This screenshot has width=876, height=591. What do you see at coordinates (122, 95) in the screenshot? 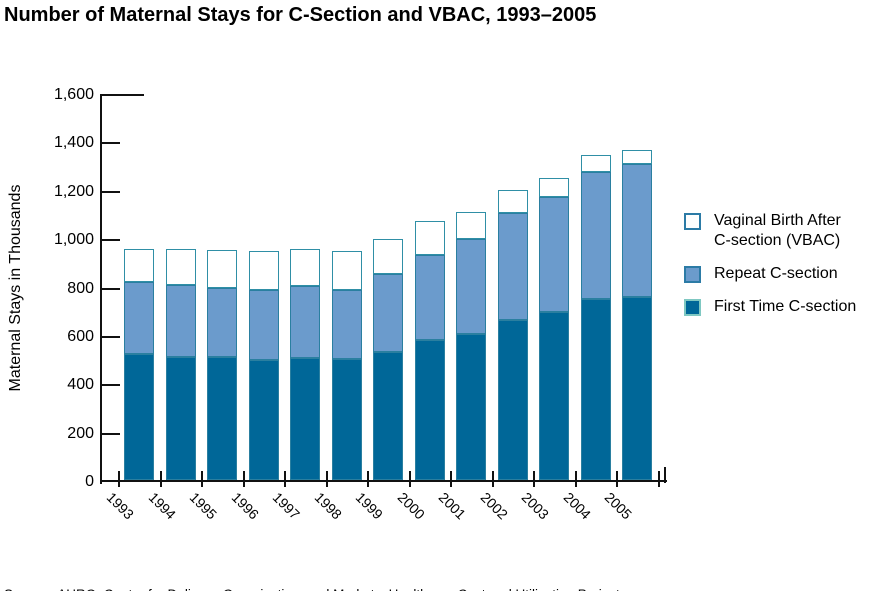
I see `y-axis-top-cap` at bounding box center [122, 95].